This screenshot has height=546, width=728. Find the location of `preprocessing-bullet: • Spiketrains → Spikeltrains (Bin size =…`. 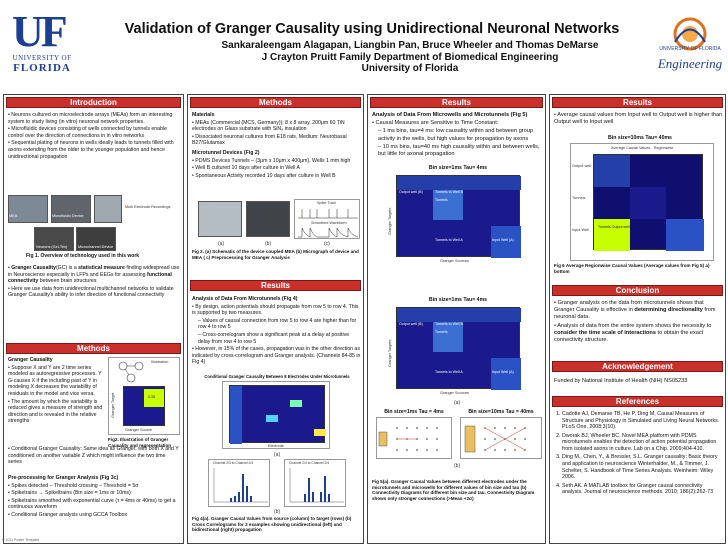

preprocessing-bullet: • Spiketrains → Spikeltrains (Bin size =… is located at coordinates (69, 493).